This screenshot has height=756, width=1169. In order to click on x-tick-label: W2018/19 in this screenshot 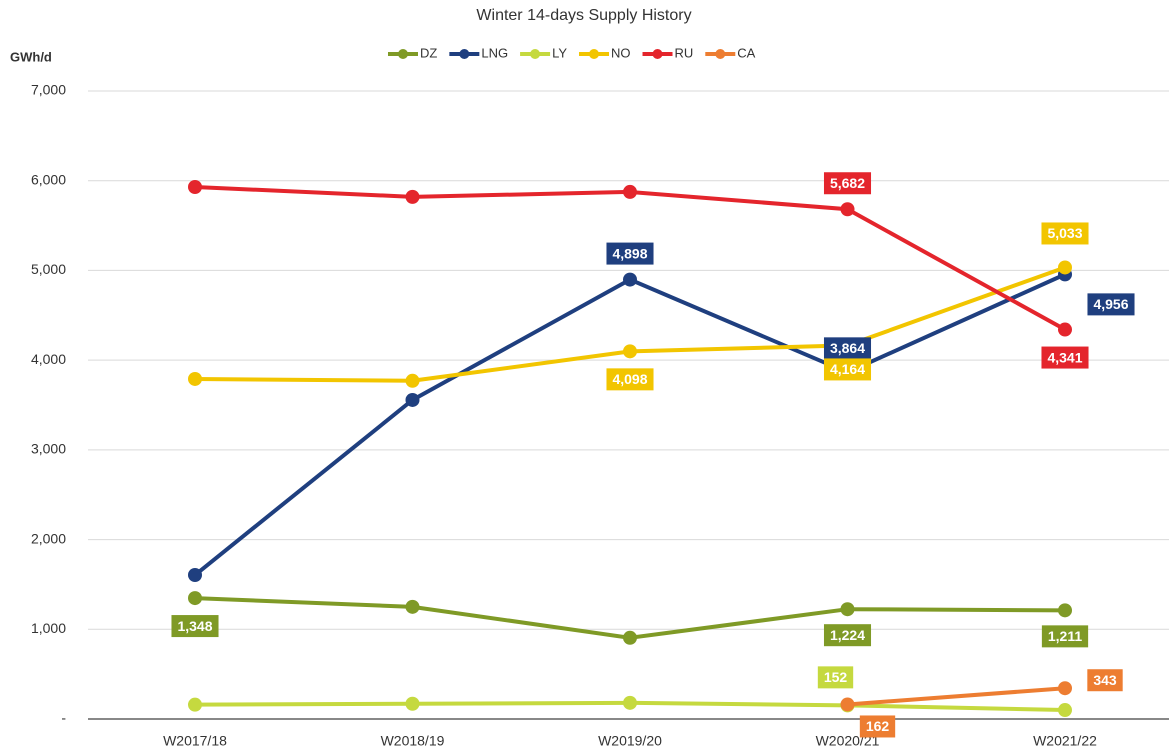, I will do `click(413, 741)`.